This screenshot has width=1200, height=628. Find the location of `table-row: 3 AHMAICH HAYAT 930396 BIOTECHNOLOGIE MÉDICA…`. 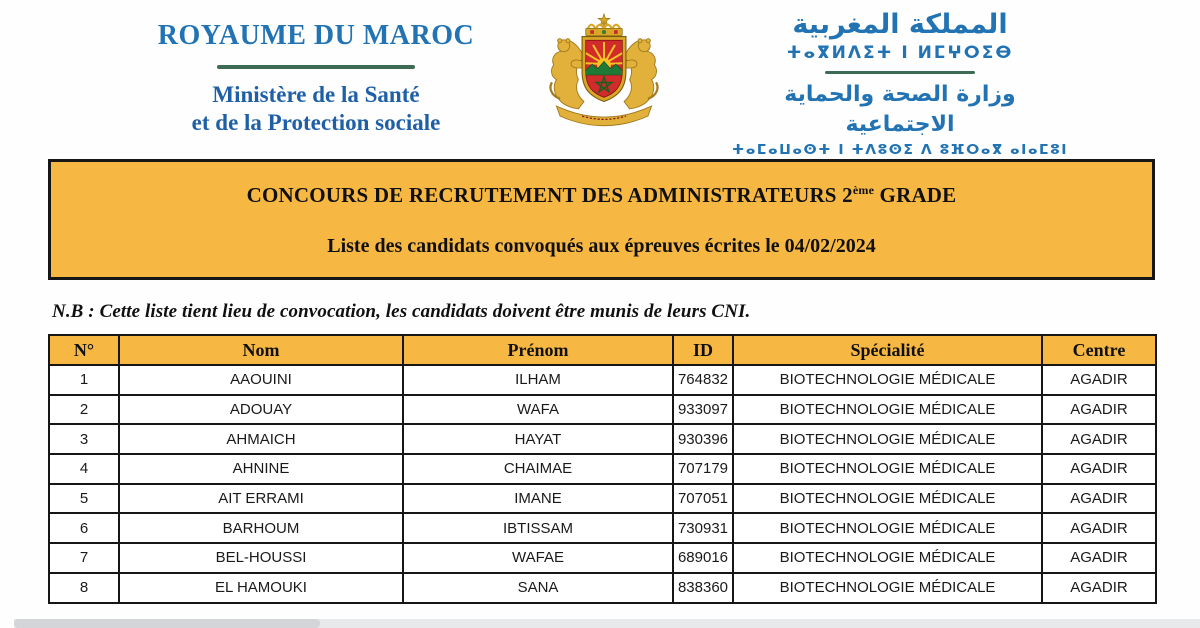

table-row: 3 AHMAICH HAYAT 930396 BIOTECHNOLOGIE MÉDICA… is located at coordinates (602, 439).